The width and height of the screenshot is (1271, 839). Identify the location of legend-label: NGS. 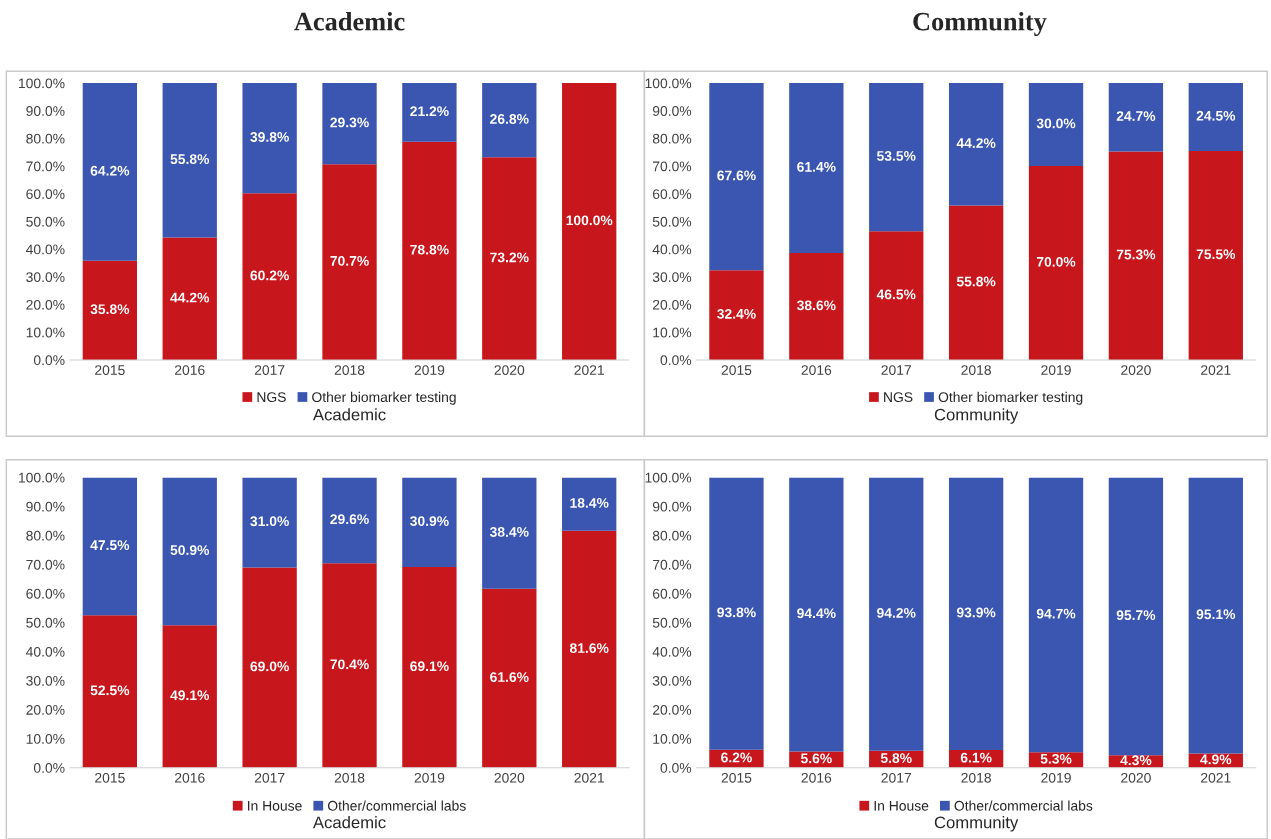
(898, 397).